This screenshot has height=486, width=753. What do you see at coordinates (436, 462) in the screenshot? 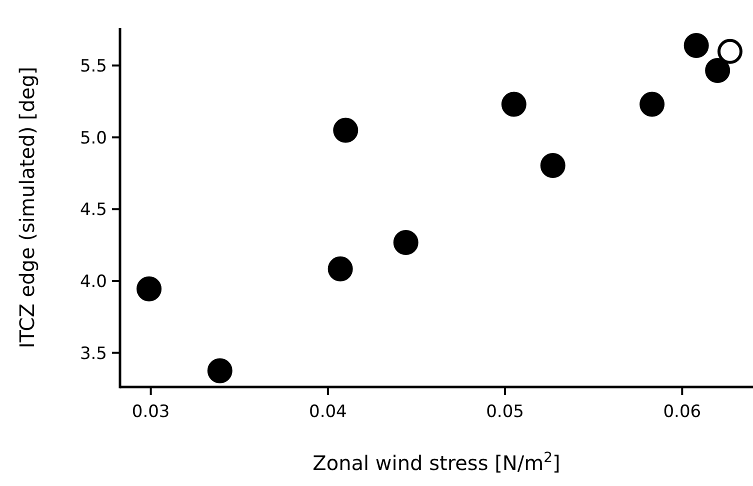
I see `x-axis-title: Zonal wind stress [N/m$^{2}$]` at bounding box center [436, 462].